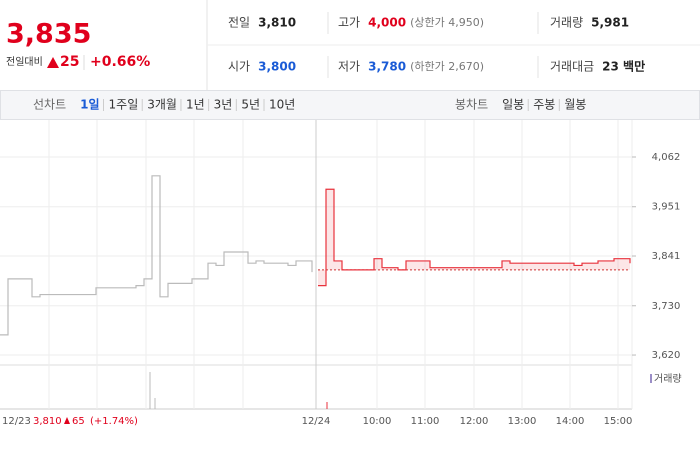 The height and width of the screenshot is (450, 700). Describe the element at coordinates (572, 67) in the screenshot. I see `stat-label: 거래대금` at that location.